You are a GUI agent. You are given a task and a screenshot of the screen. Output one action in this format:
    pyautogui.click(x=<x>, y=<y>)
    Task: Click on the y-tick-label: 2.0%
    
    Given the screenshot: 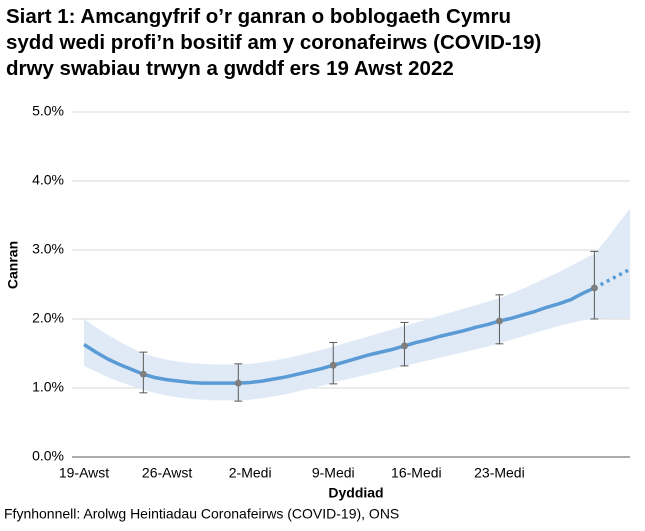 What is the action you would take?
    pyautogui.click(x=48, y=318)
    